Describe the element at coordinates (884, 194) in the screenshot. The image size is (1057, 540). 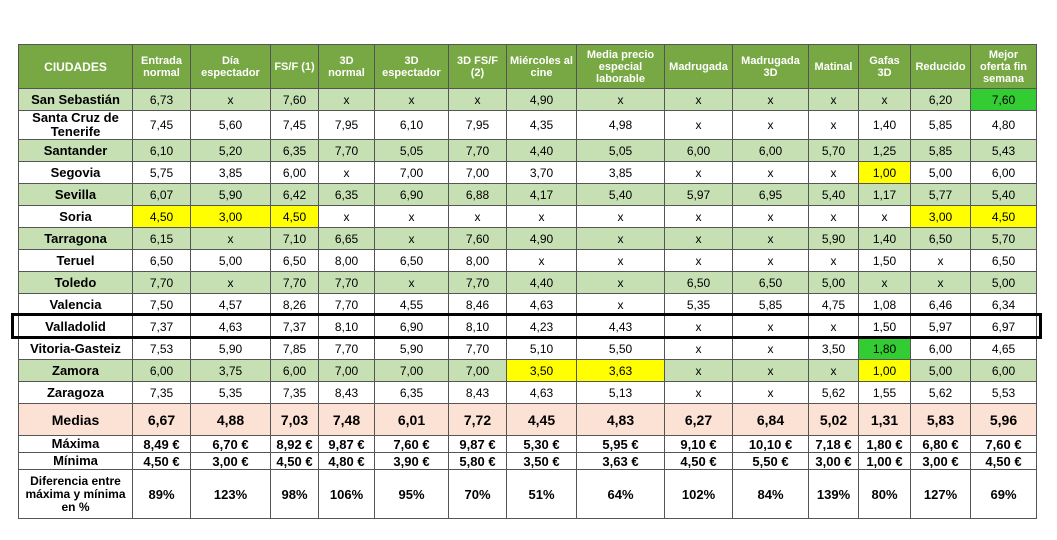
I see `value-cell: 1,17` at that location.